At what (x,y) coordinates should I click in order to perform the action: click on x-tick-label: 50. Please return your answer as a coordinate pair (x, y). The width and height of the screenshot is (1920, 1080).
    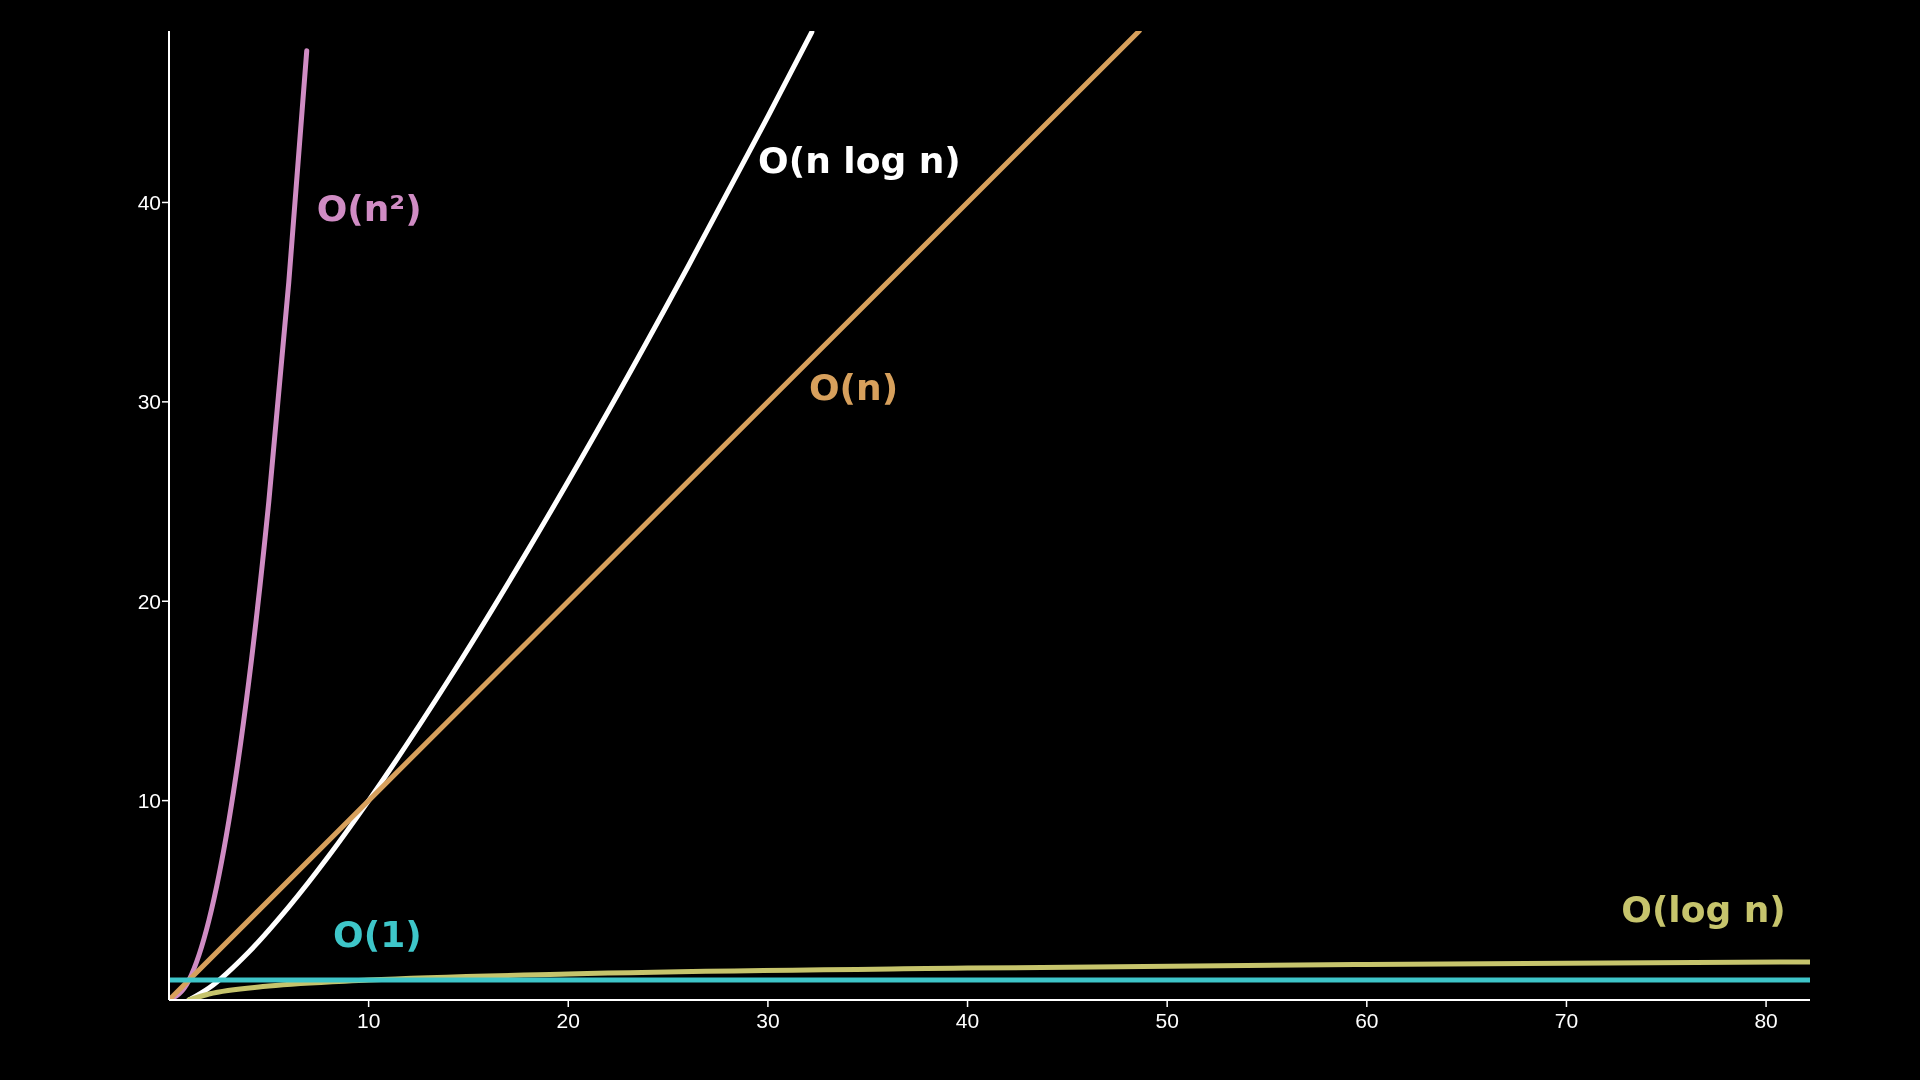
    Looking at the image, I should click on (1167, 1020).